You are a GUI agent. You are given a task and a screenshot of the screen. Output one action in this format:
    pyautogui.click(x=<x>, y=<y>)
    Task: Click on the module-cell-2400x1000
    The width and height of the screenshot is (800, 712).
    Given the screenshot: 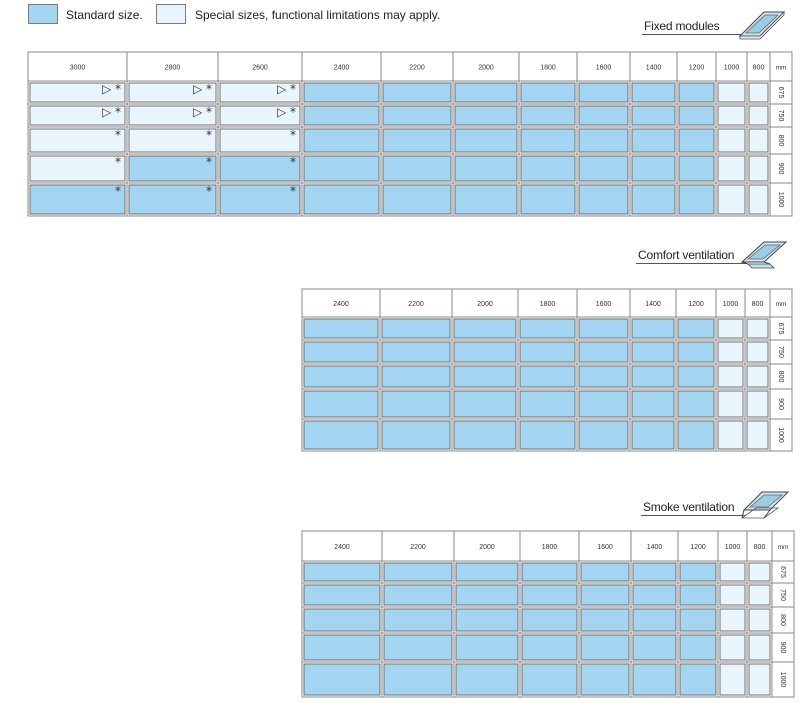 What is the action you would take?
    pyautogui.click(x=341, y=435)
    